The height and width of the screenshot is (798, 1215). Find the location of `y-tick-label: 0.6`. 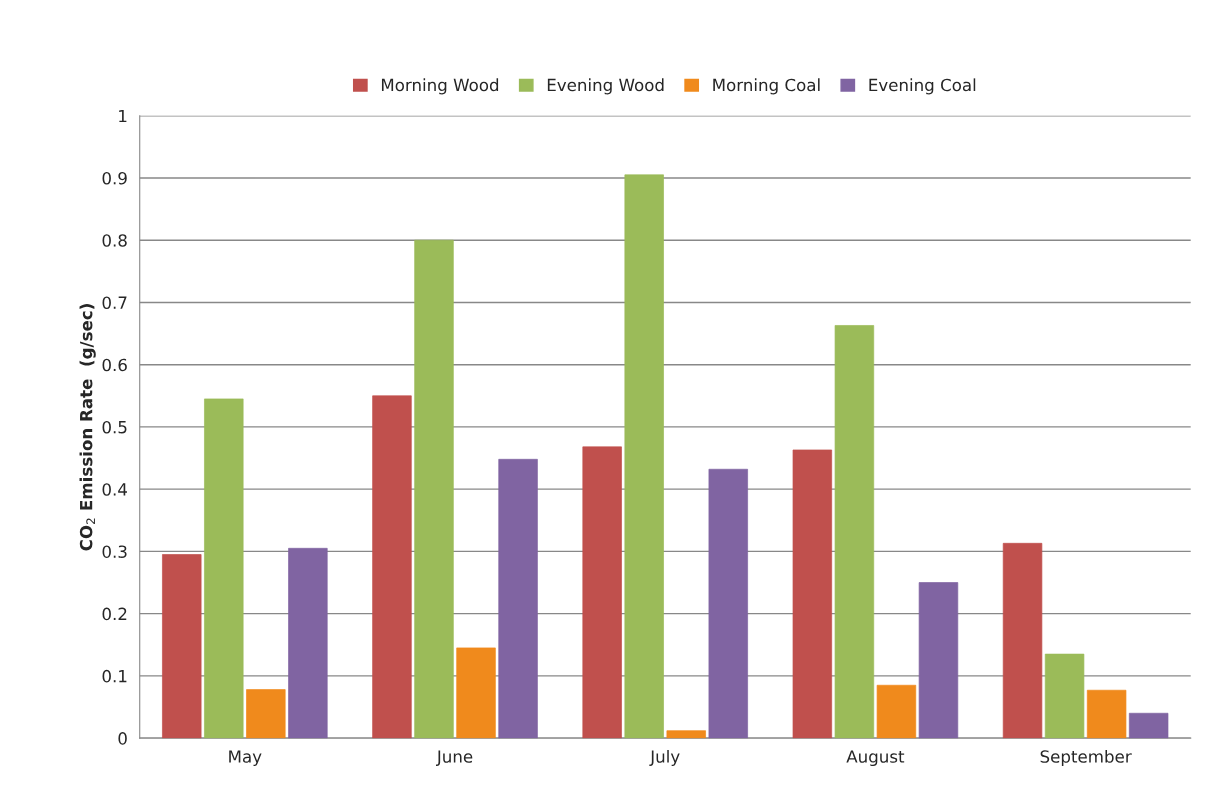

y-tick-label: 0.6 is located at coordinates (114, 365).